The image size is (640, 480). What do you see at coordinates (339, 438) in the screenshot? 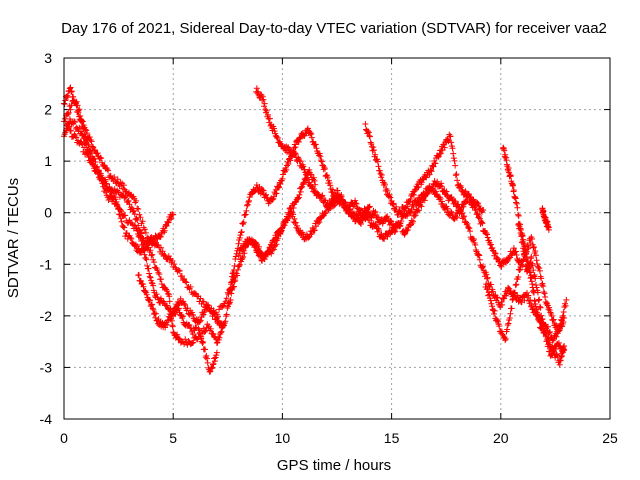
I see `x-tick-labels: 0 5 10 15 20 25` at bounding box center [339, 438].